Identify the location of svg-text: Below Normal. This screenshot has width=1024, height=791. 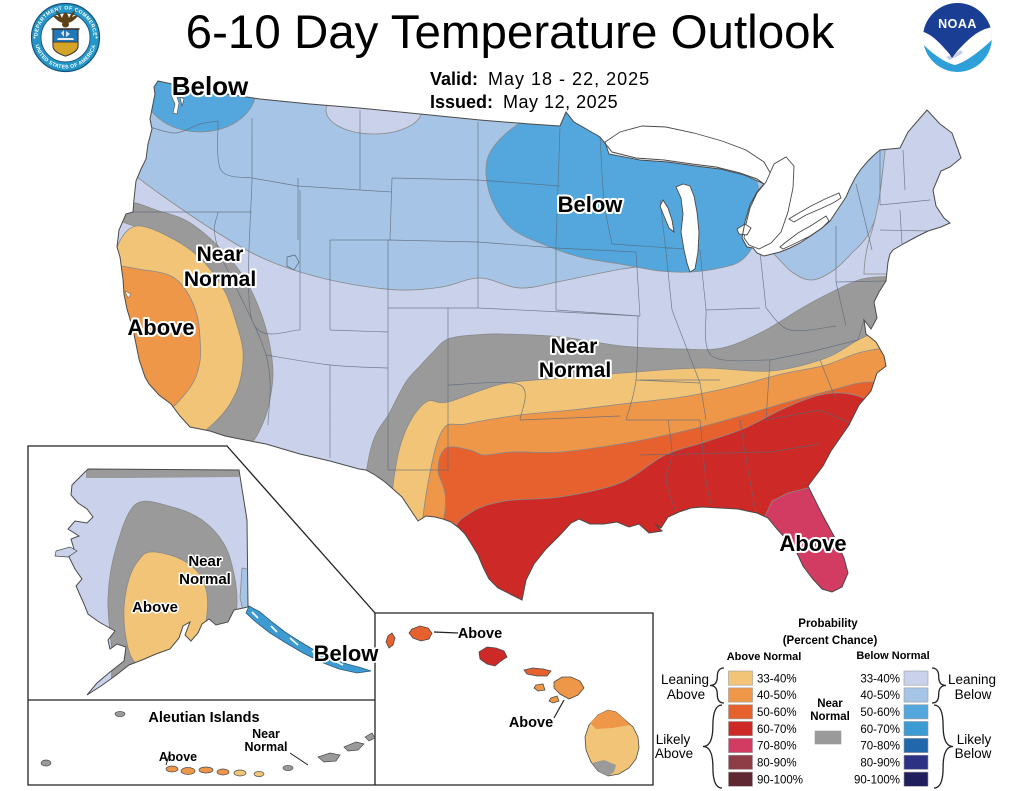
(892, 656).